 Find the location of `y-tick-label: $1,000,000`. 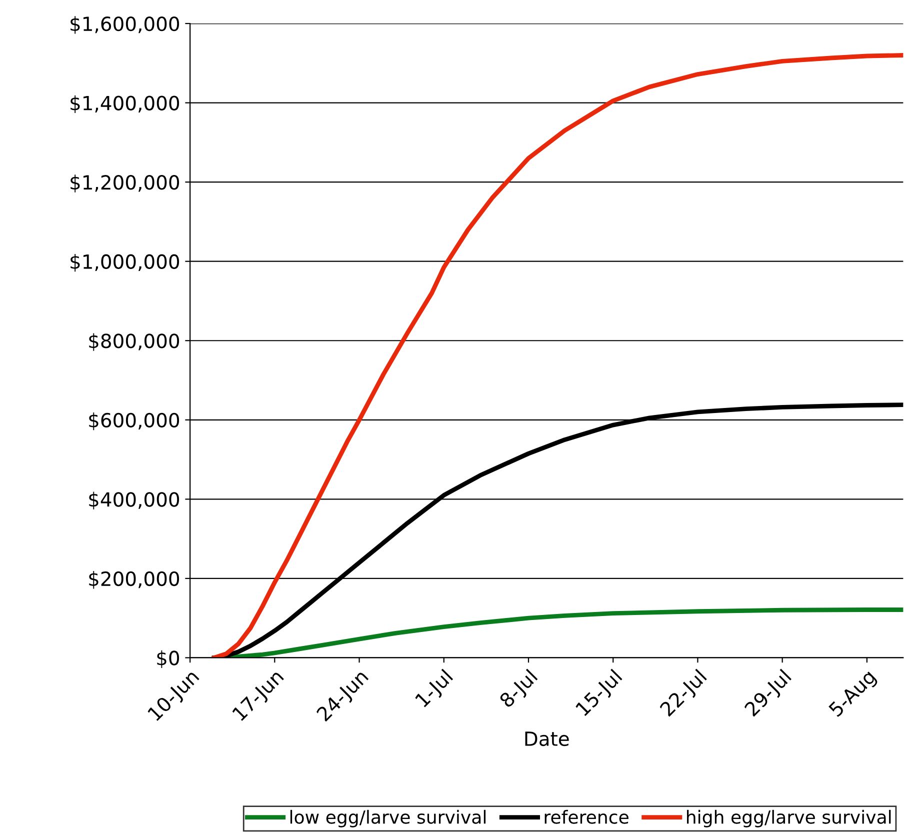

y-tick-label: $1,000,000 is located at coordinates (125, 263).